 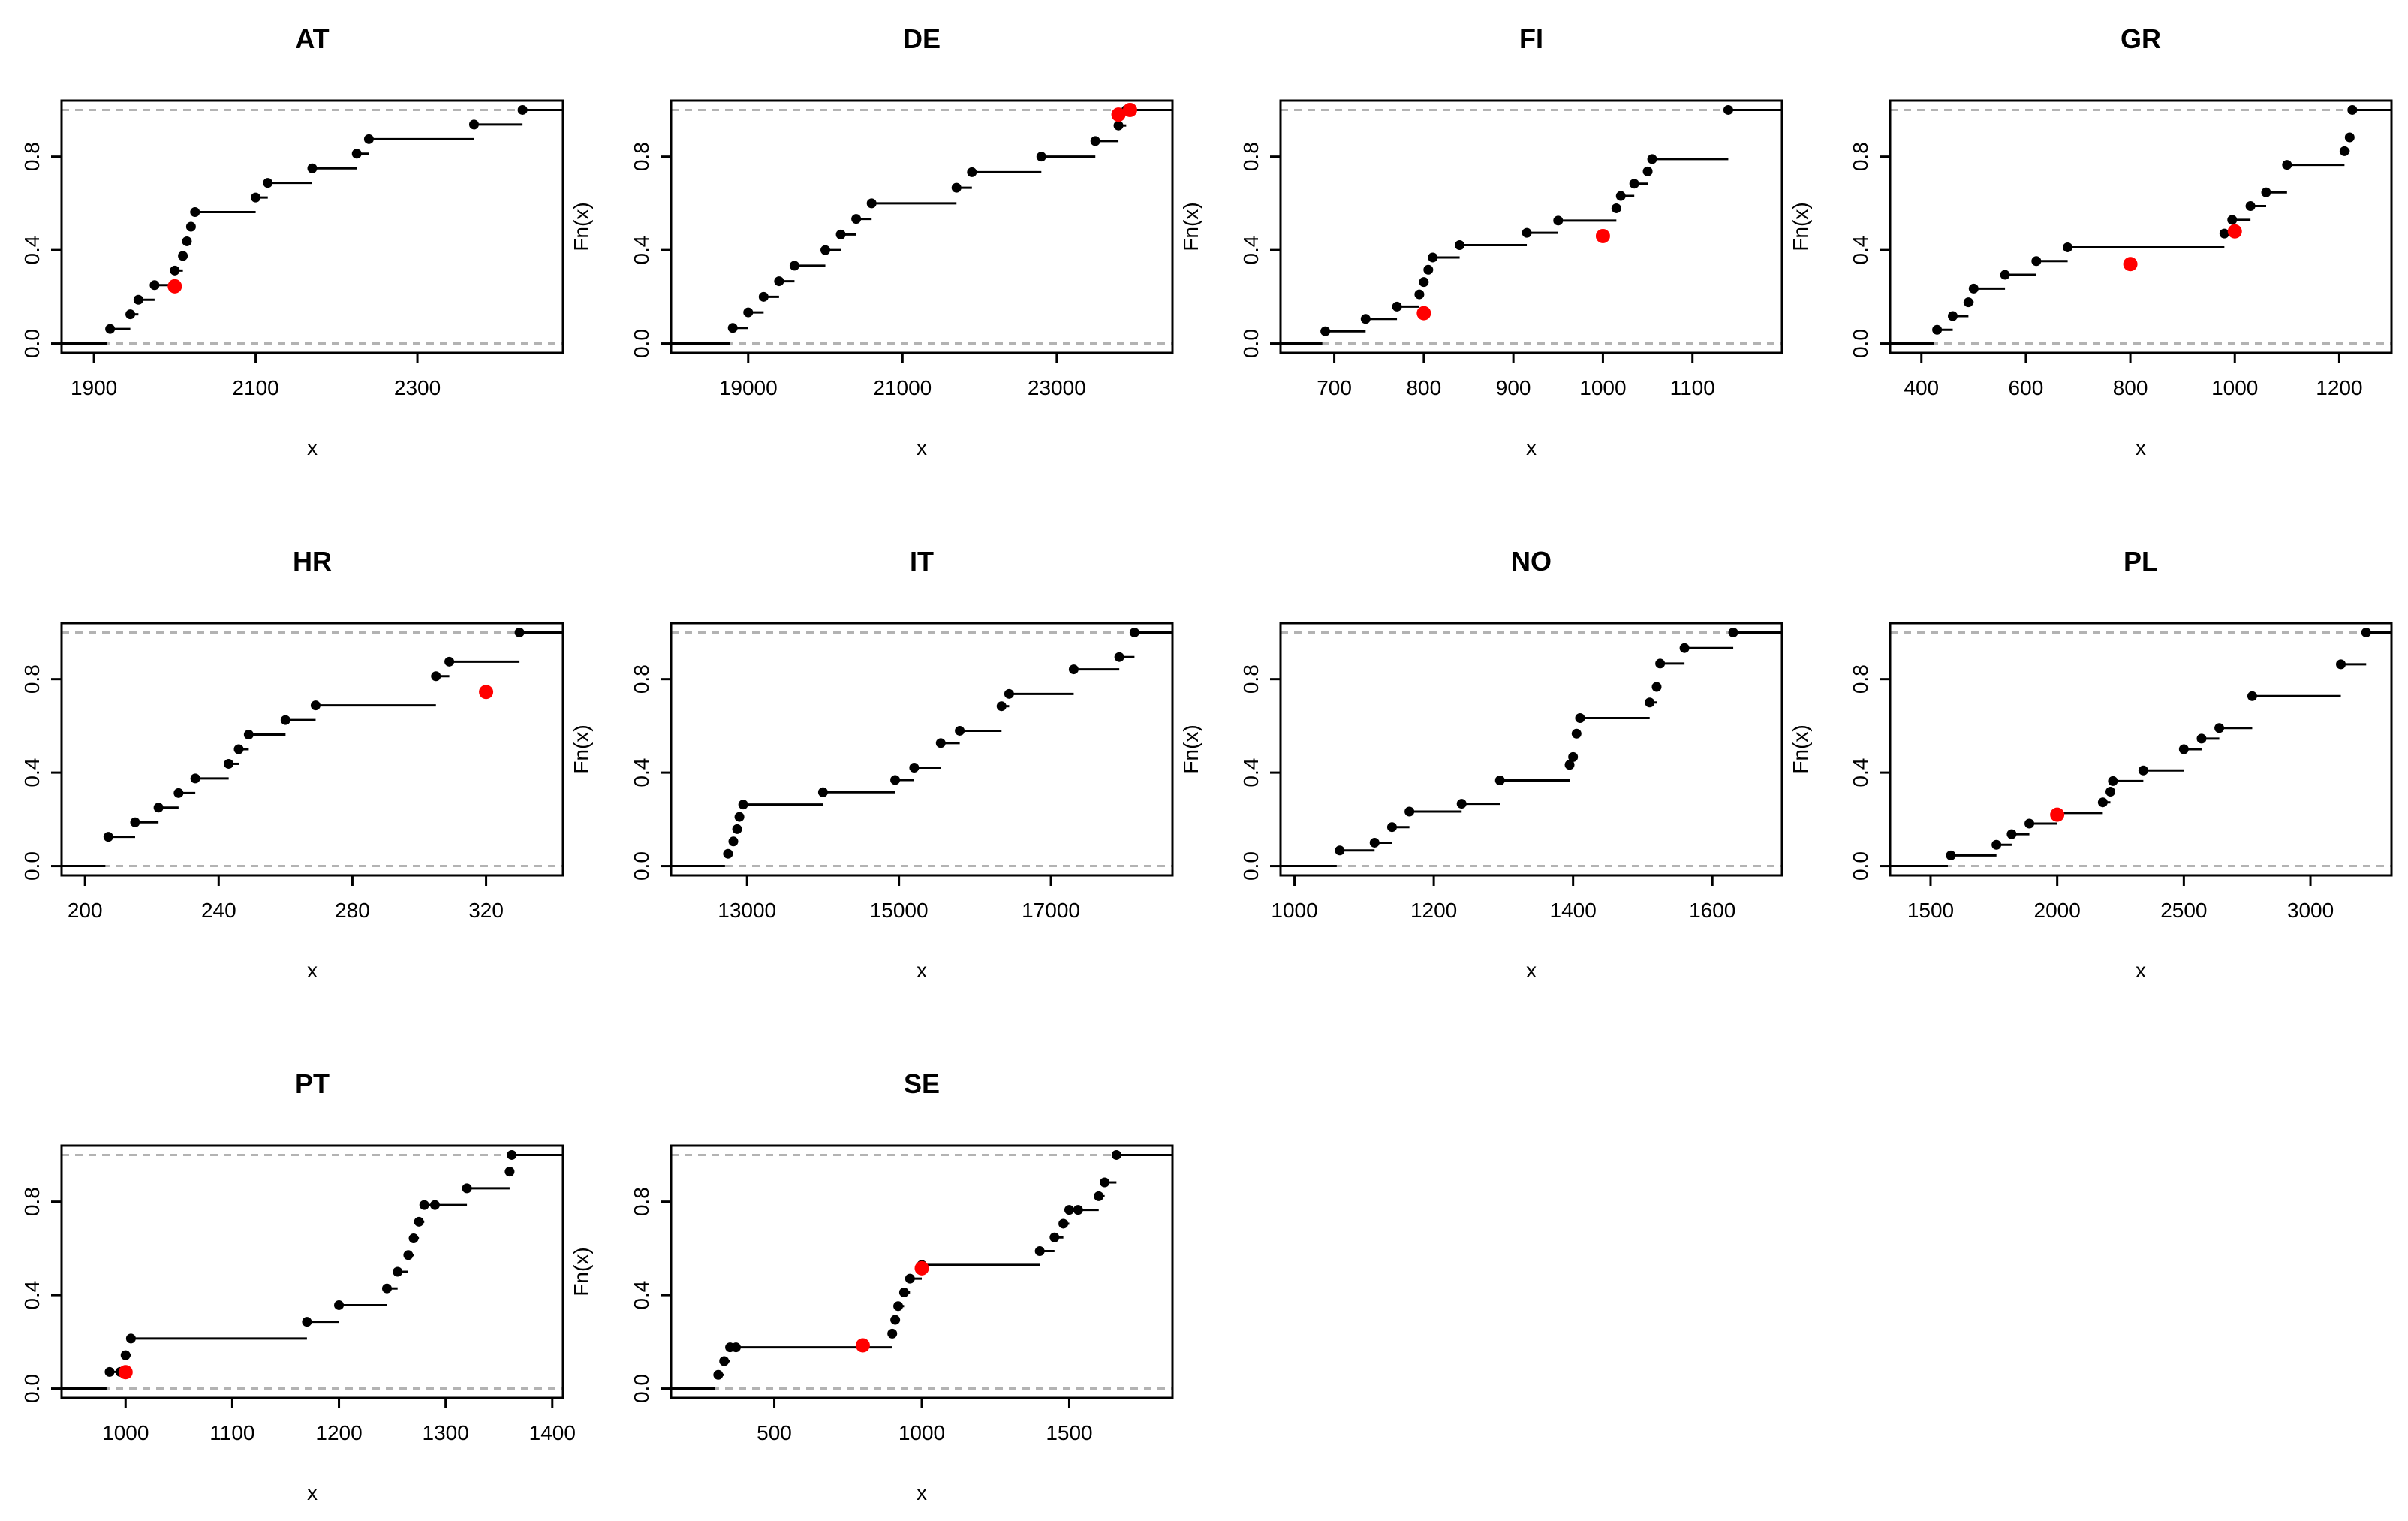 What do you see at coordinates (2057, 911) in the screenshot?
I see `x-tick-label: 2000` at bounding box center [2057, 911].